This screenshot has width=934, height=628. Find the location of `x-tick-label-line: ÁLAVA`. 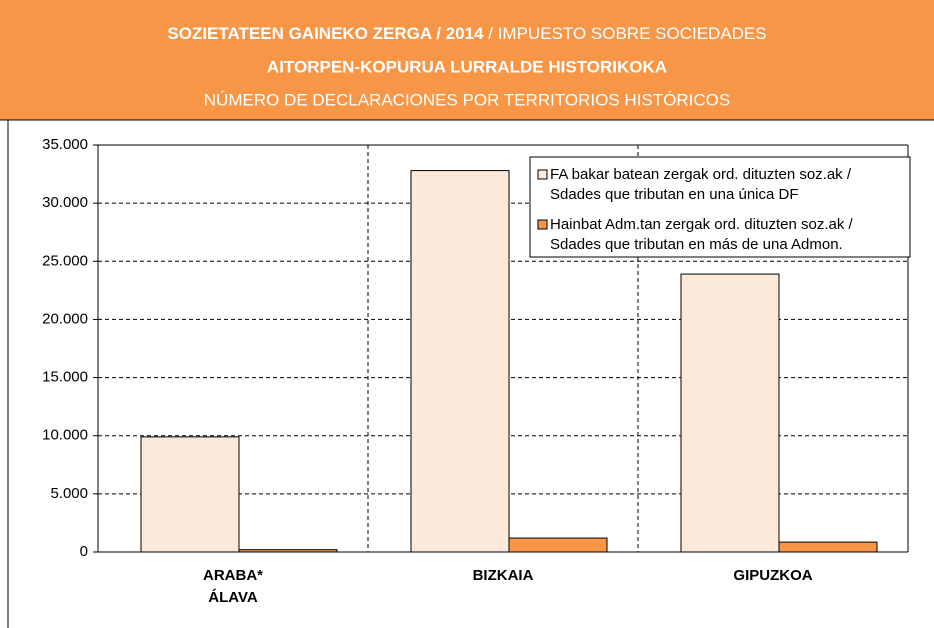

x-tick-label-line: ÁLAVA is located at coordinates (233, 597).